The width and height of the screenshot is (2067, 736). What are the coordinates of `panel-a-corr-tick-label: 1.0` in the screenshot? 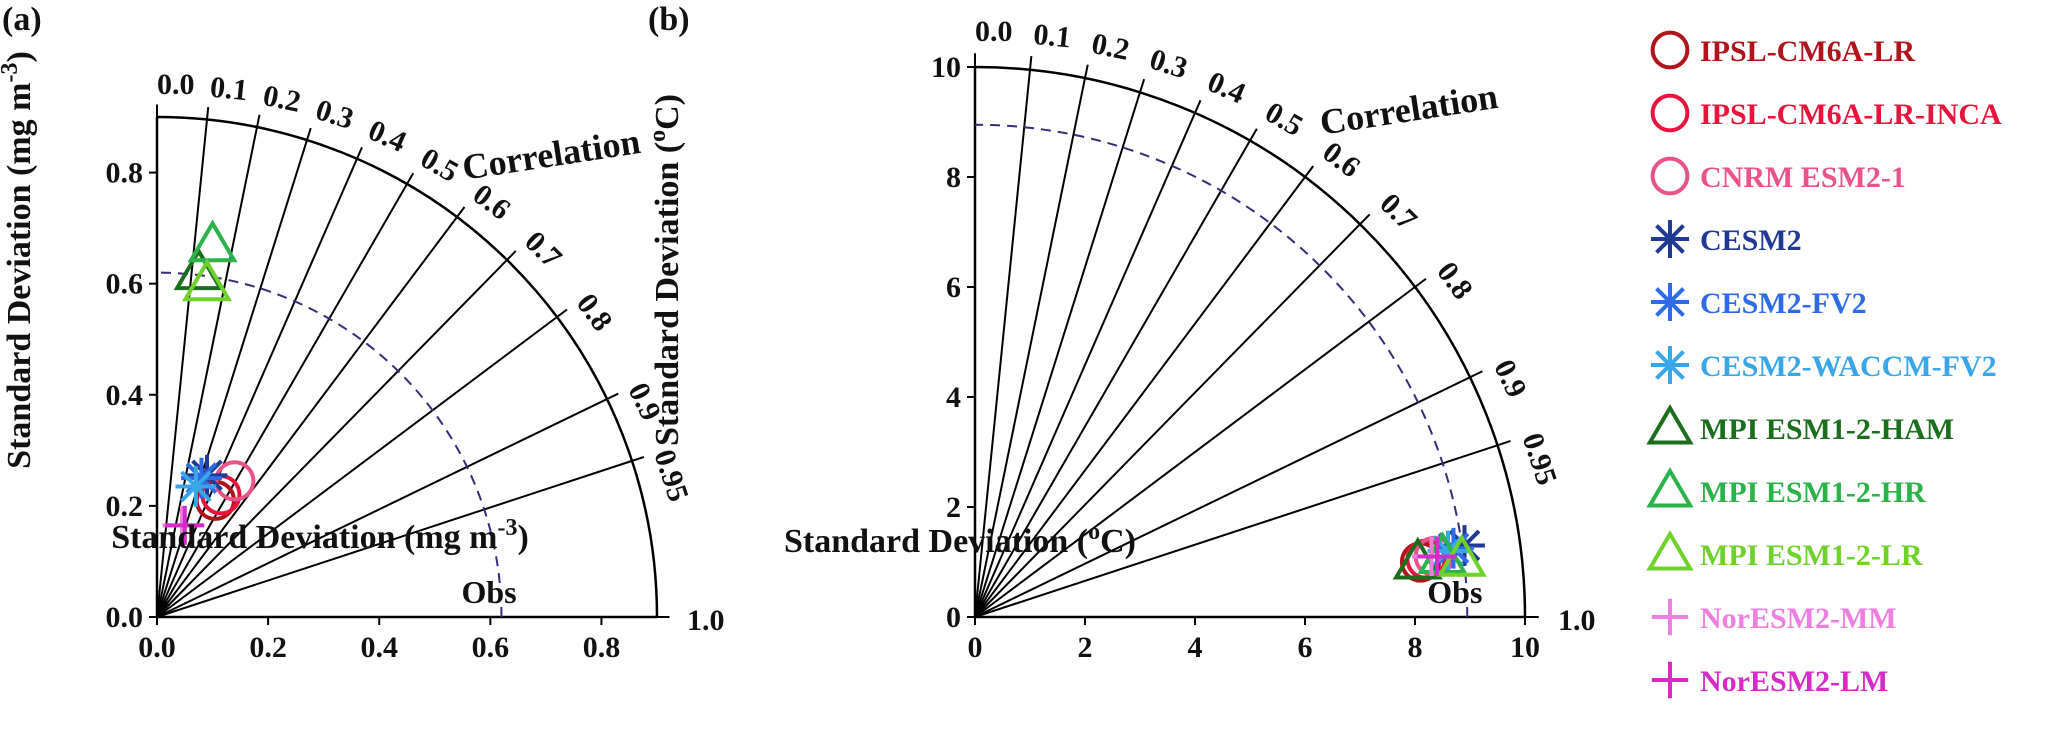 It's located at (706, 620).